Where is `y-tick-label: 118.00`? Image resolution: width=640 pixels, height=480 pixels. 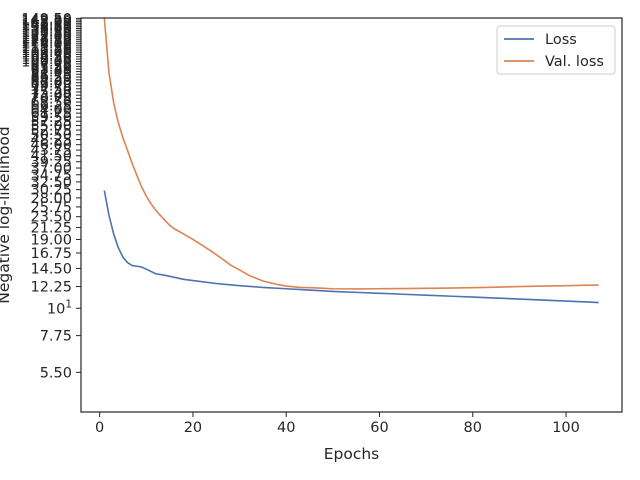
y-tick-label: 118.00 is located at coordinates (46, 45).